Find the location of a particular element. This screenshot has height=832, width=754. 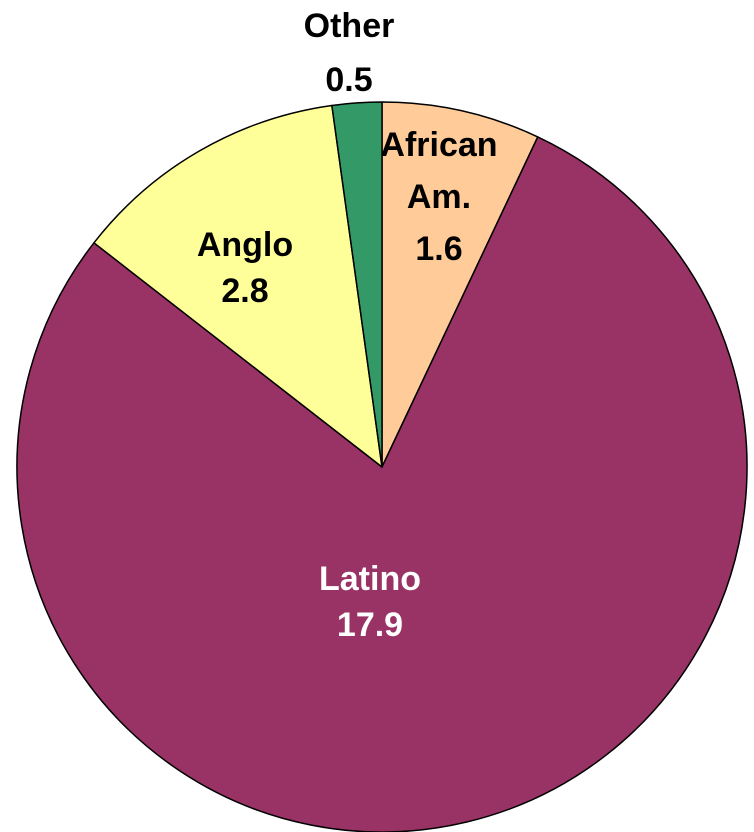

slice-label-african-am: African Am. 1.6 is located at coordinates (438, 197).